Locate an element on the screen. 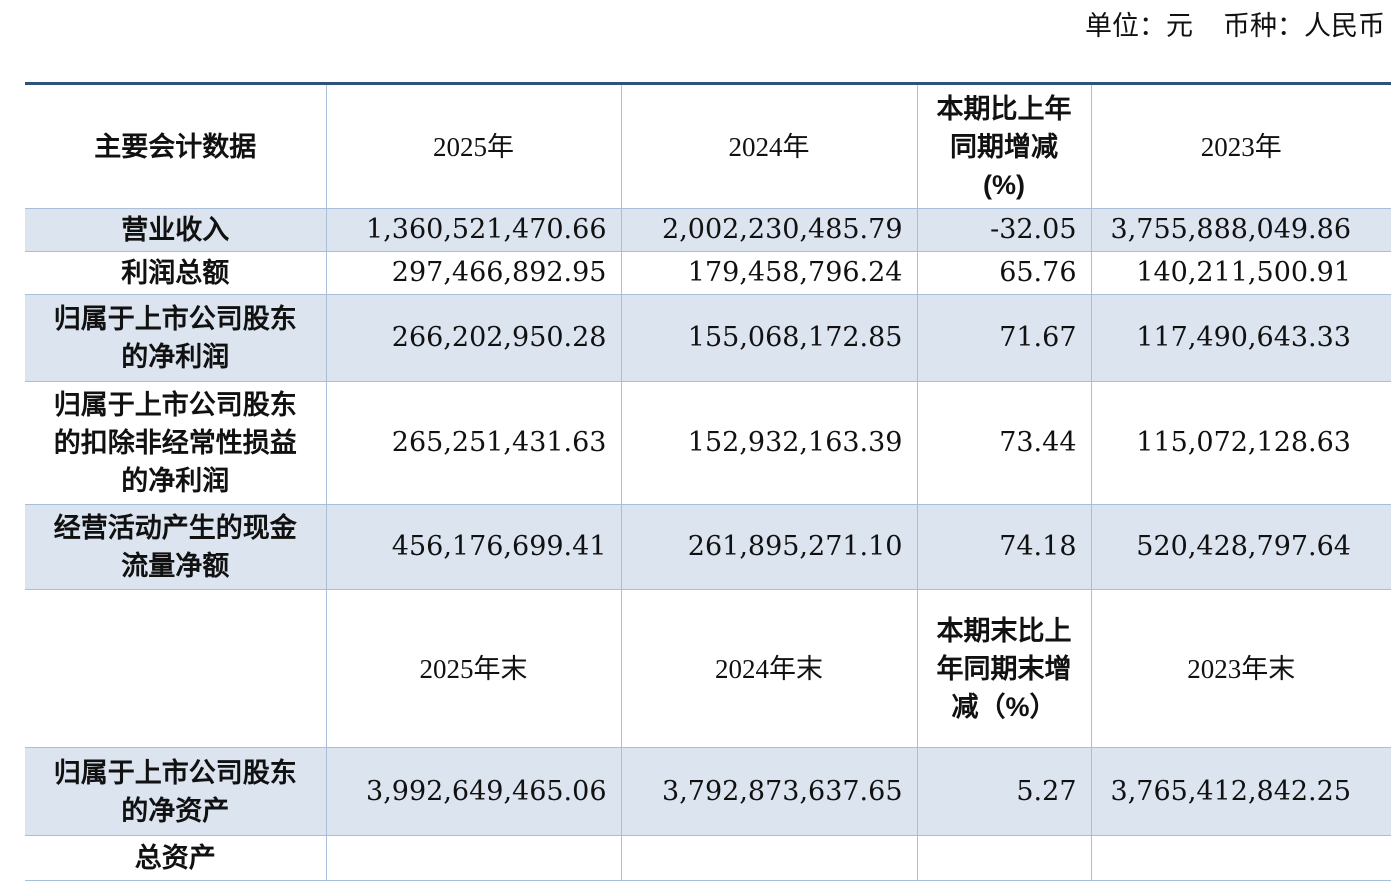 This screenshot has height=881, width=1391. value-2025-end is located at coordinates (473, 858).